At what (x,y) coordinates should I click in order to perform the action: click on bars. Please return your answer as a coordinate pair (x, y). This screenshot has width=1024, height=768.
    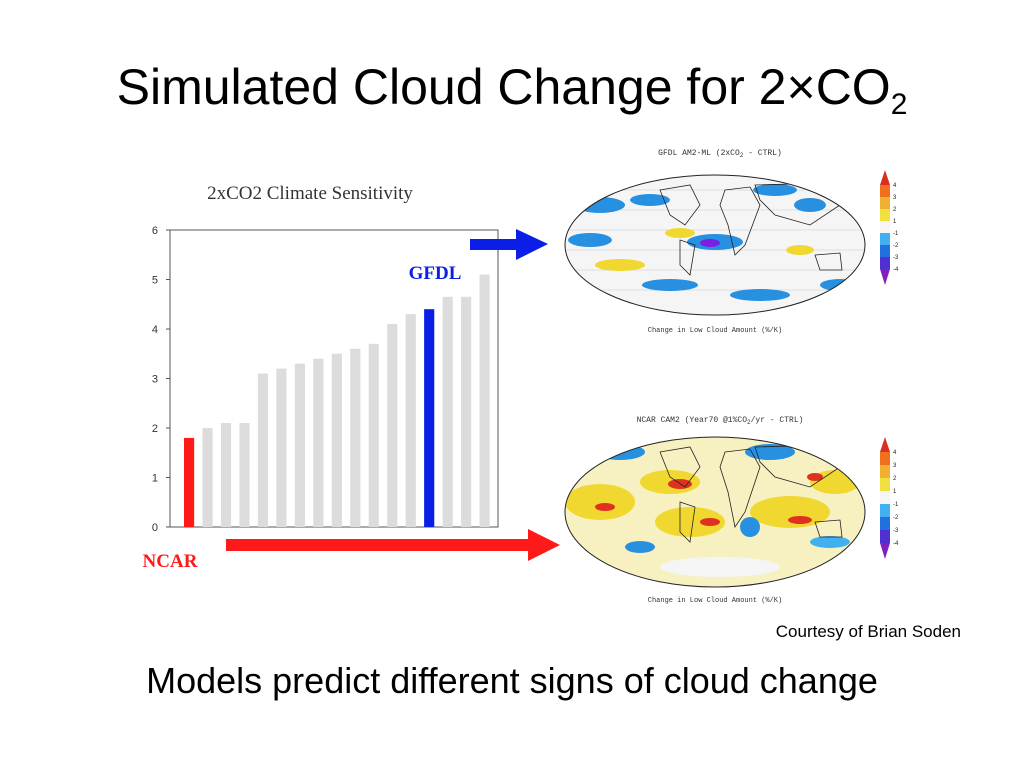
    Looking at the image, I should click on (337, 400).